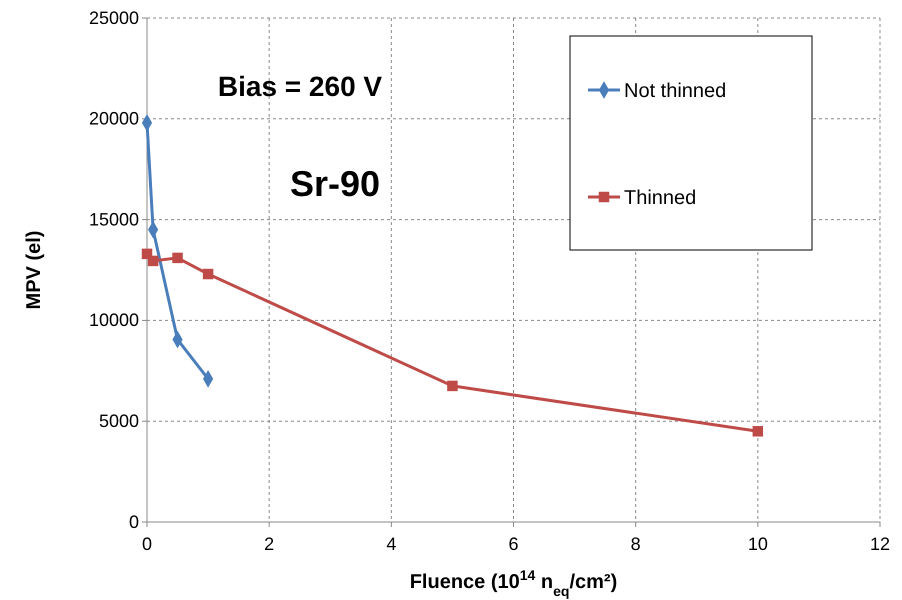 The height and width of the screenshot is (600, 902). What do you see at coordinates (660, 198) in the screenshot?
I see `legend-label: Thinned` at bounding box center [660, 198].